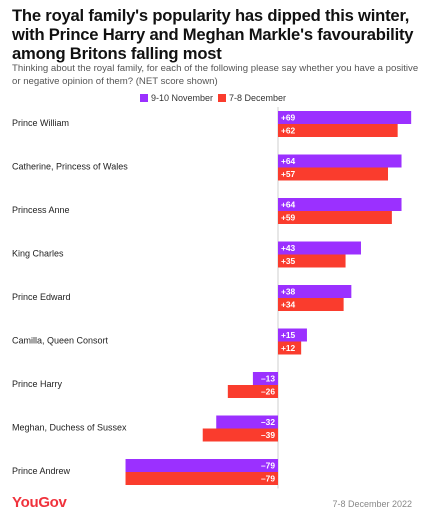 The height and width of the screenshot is (516, 436). What do you see at coordinates (288, 118) in the screenshot?
I see `data-label: +69` at bounding box center [288, 118].